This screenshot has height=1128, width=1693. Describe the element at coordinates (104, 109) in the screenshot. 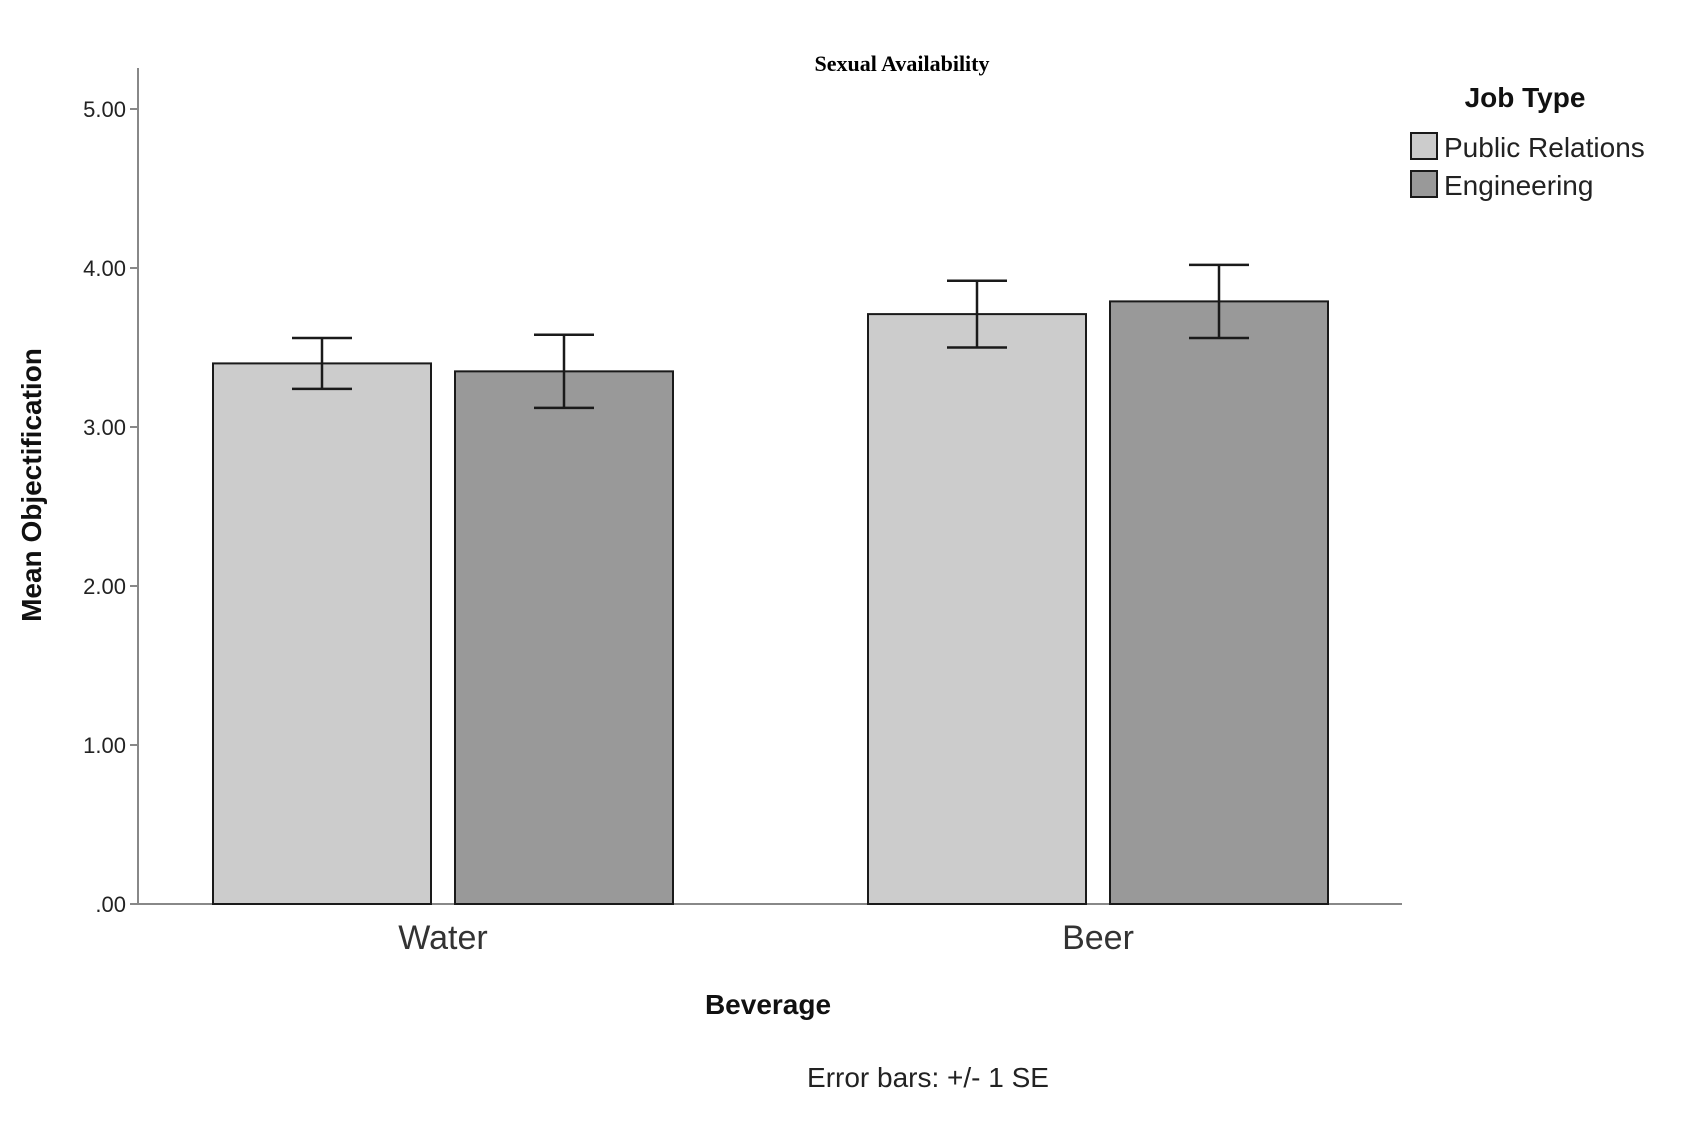

I see `y-tick-label: 5.00` at that location.